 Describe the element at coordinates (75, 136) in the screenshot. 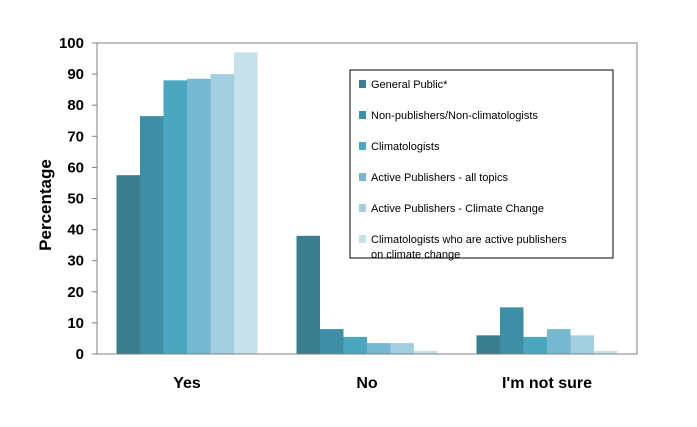

I see `y-tick-label: 70` at that location.